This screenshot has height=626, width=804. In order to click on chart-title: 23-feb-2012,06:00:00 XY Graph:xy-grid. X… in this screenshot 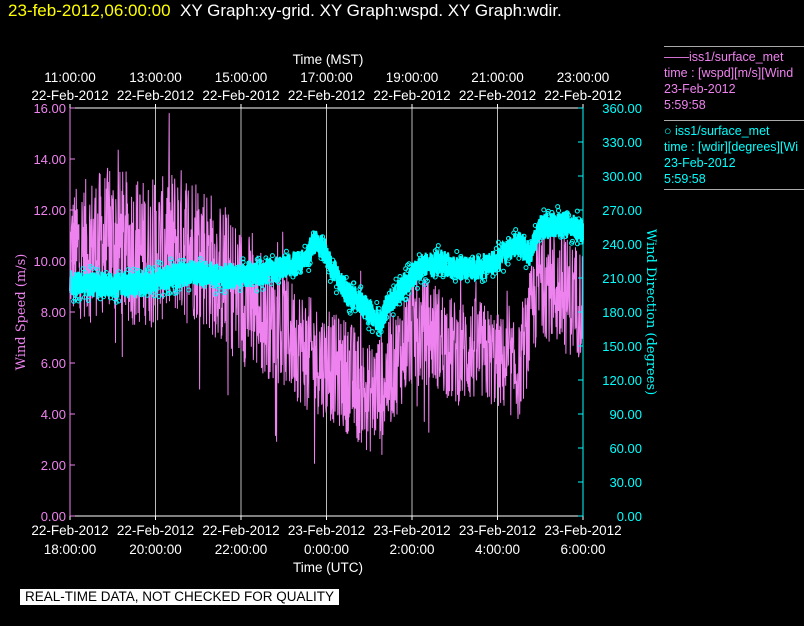, I will do `click(285, 11)`.